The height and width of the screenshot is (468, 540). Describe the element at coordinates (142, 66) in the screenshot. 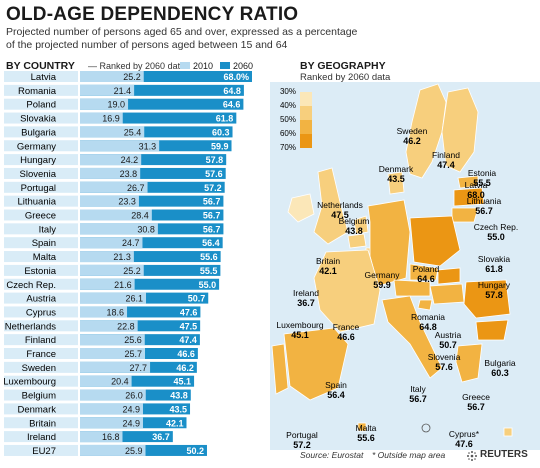

I see `country-rank-note-text: Ranked by 2060 data` at that location.